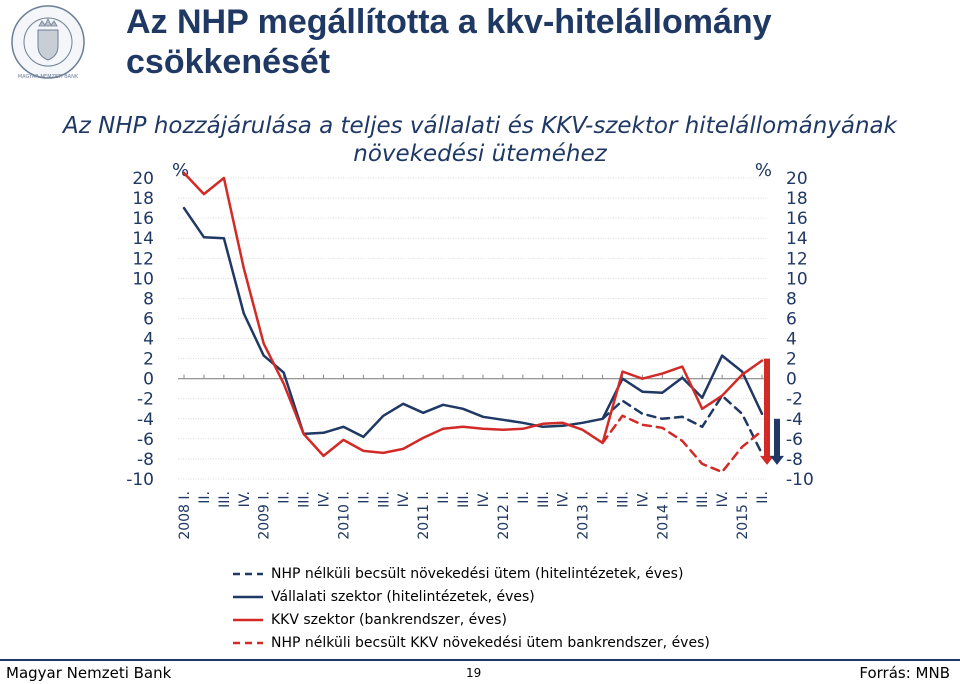 The width and height of the screenshot is (960, 684). I want to click on x-tick-label: 2013 I., so click(584, 515).